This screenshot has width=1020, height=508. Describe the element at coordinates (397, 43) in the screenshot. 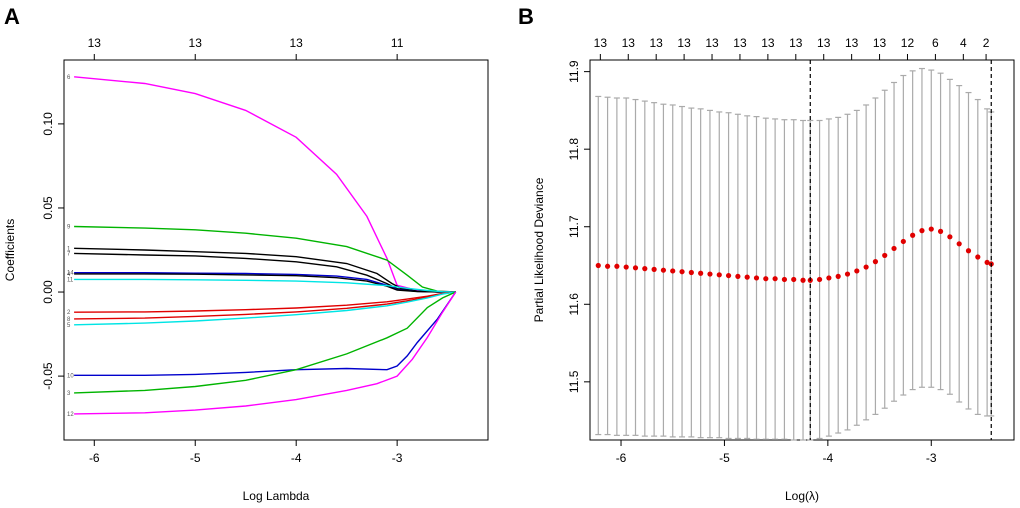

I see `panel-a-top-tick-label: 11` at that location.